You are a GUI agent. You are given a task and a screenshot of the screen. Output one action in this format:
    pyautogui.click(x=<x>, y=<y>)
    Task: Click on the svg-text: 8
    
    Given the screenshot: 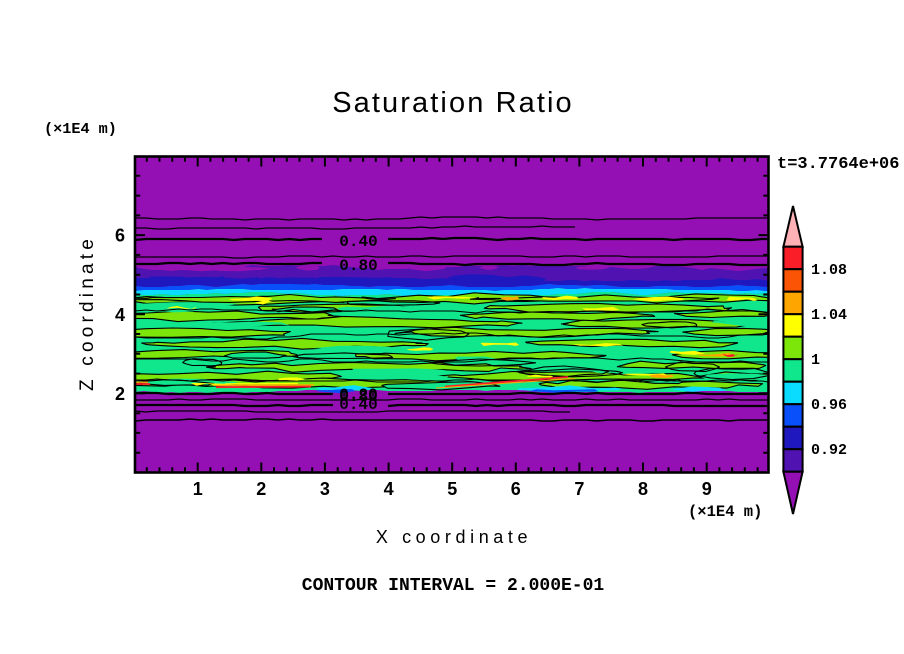 What is the action you would take?
    pyautogui.click(x=643, y=489)
    